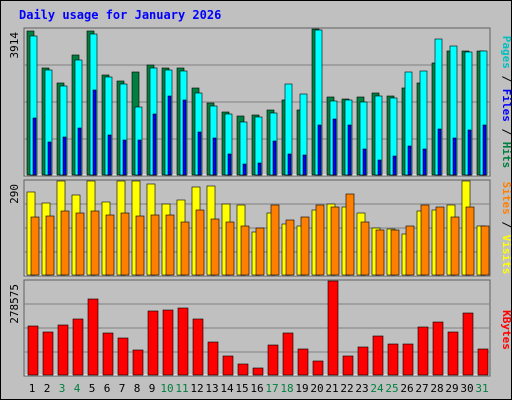 This screenshot has height=400, width=512. What do you see at coordinates (506, 198) in the screenshot?
I see `legend-item-sites: Sites` at bounding box center [506, 198].